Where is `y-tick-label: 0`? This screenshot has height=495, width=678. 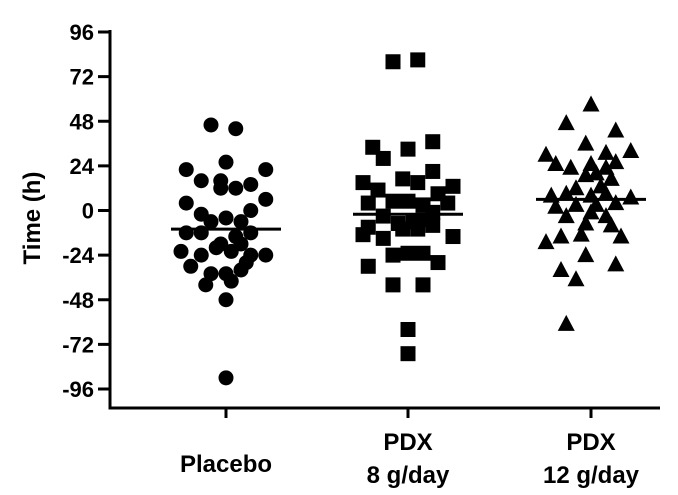 y-tick-label: 0 is located at coordinates (88, 211).